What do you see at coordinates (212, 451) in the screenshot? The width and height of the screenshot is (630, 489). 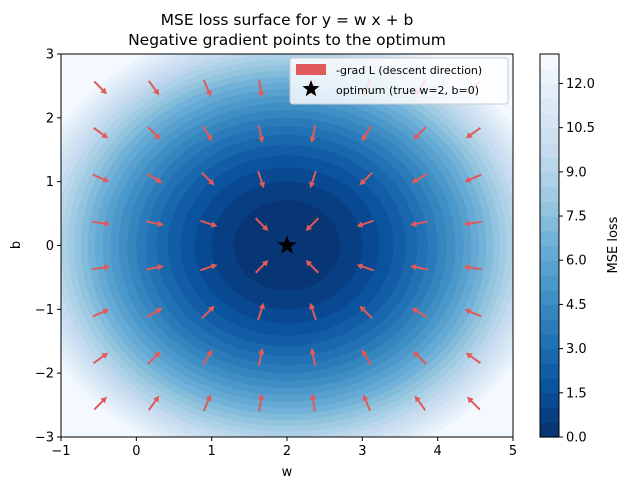 I see `x-tick-label: 1` at bounding box center [212, 451].